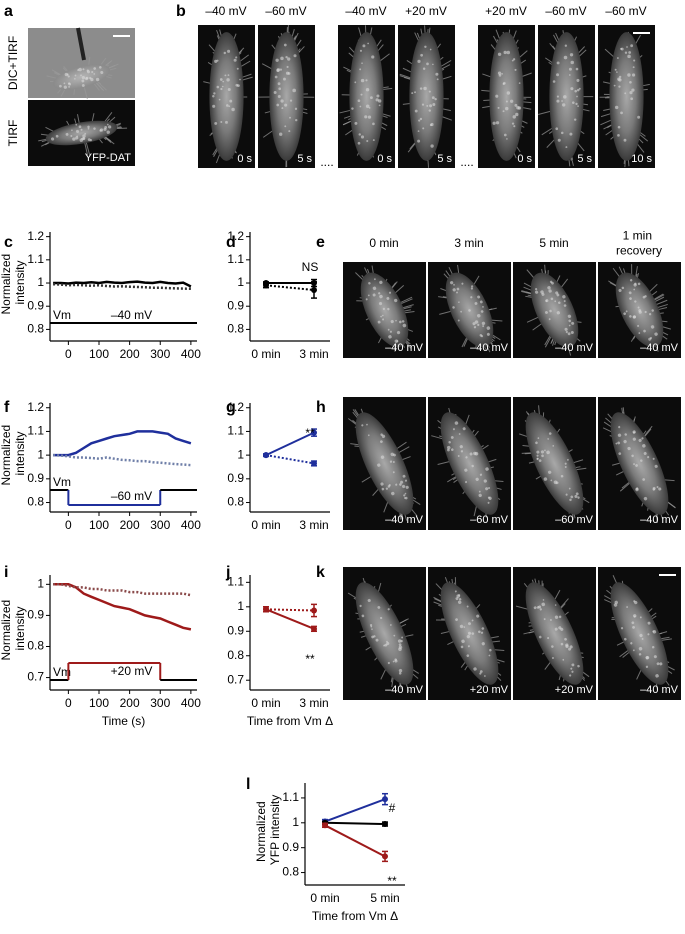 Image resolution: width=685 pixels, height=934 pixels. Describe the element at coordinates (313, 354) in the screenshot. I see `x-tick-label: 3 min` at that location.